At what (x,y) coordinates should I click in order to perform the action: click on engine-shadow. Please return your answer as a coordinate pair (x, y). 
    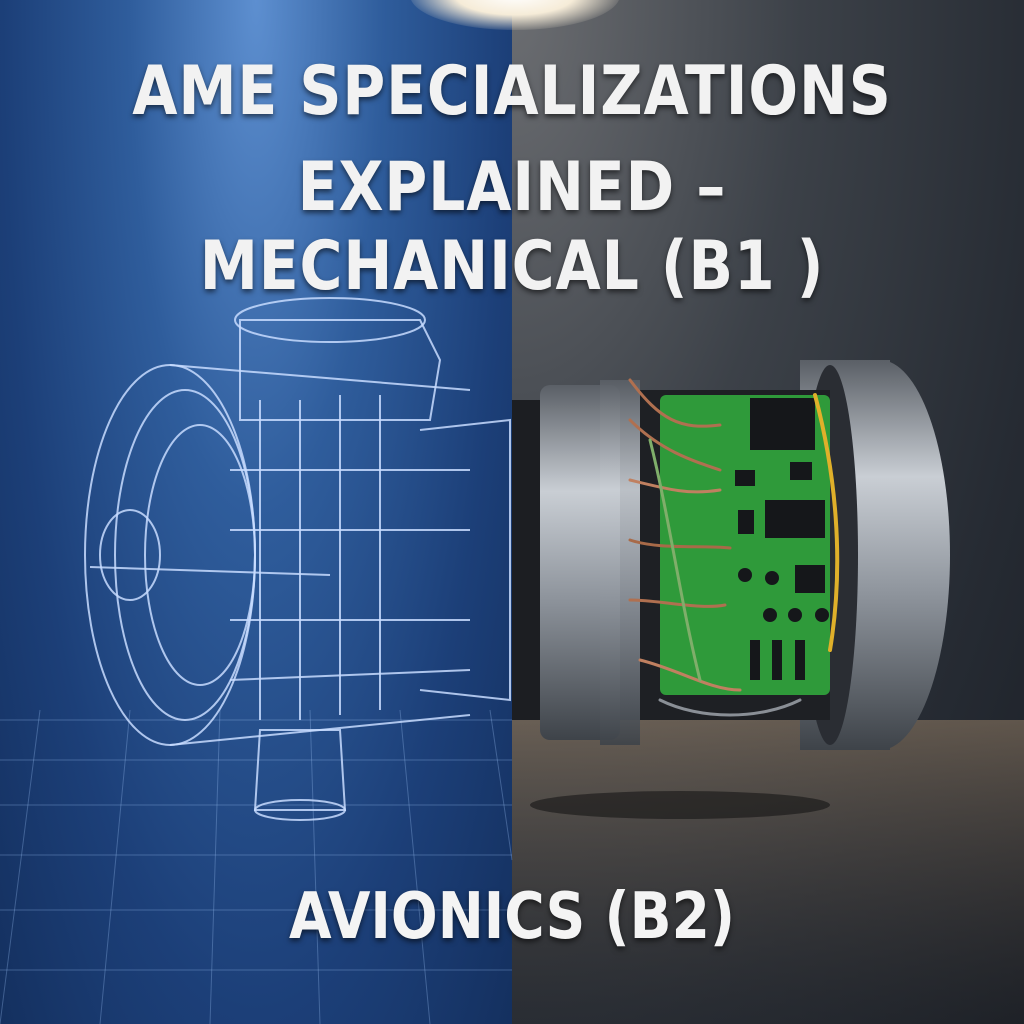
    Looking at the image, I should click on (680, 805).